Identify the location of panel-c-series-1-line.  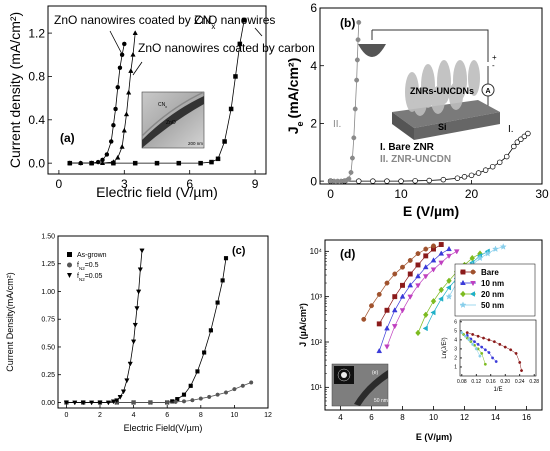
(159, 392).